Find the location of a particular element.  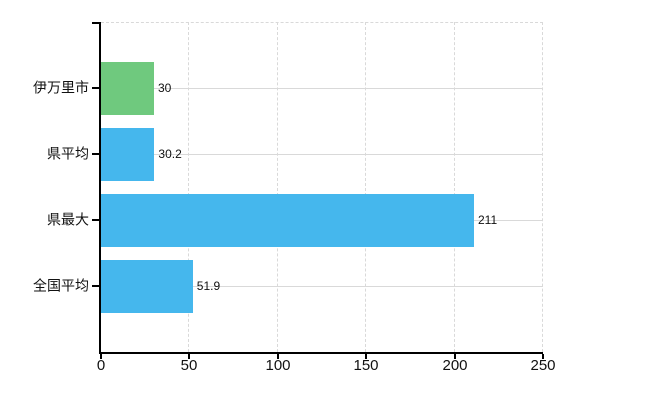

x-axis-tick-label: 250 is located at coordinates (543, 365).